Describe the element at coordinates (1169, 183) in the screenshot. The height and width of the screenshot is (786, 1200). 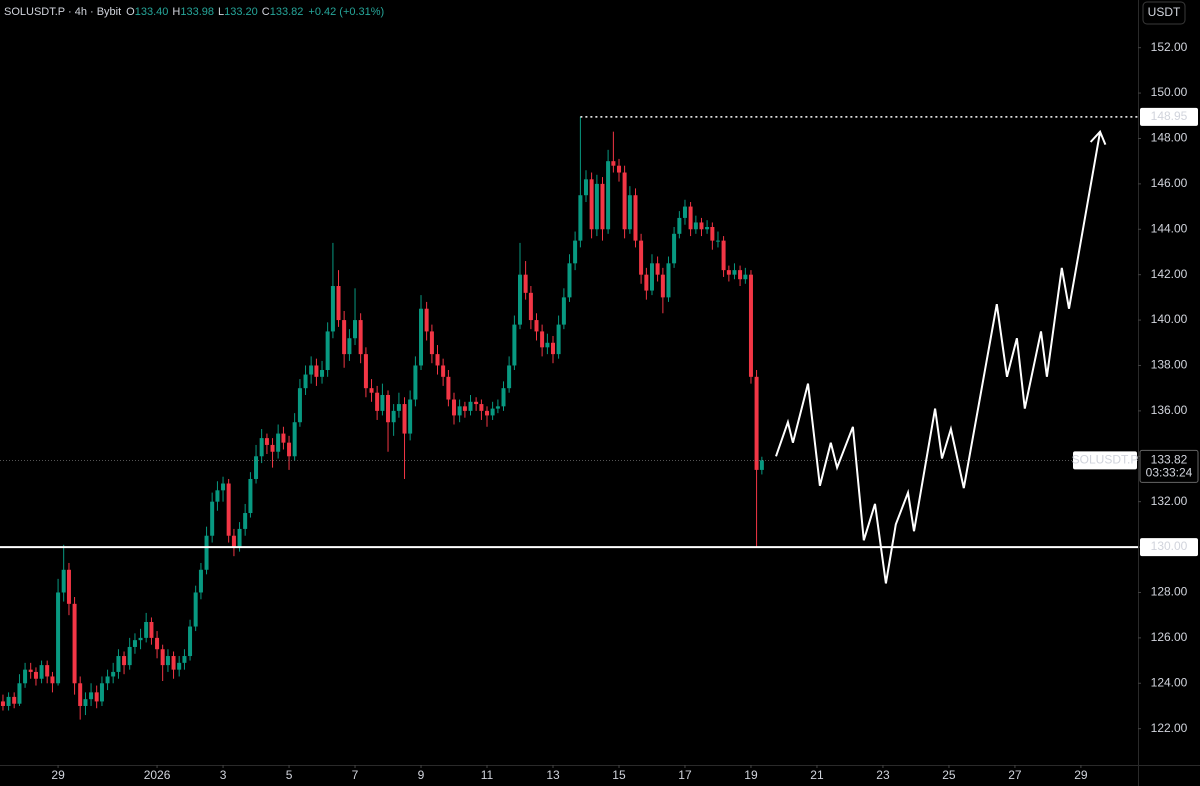
I see `y-tick-label: 146.00` at that location.